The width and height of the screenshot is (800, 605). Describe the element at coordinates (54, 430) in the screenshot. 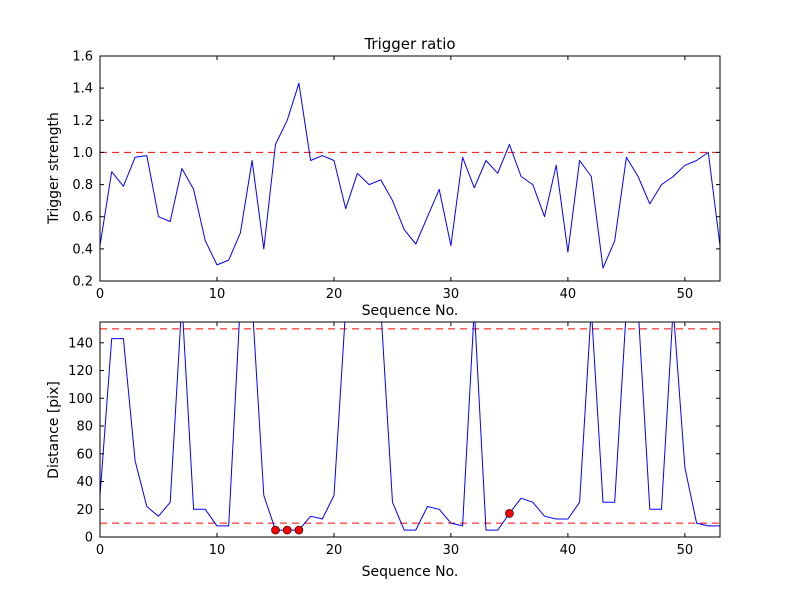

I see `bottom-y-axis-label: Distance [pix]` at that location.